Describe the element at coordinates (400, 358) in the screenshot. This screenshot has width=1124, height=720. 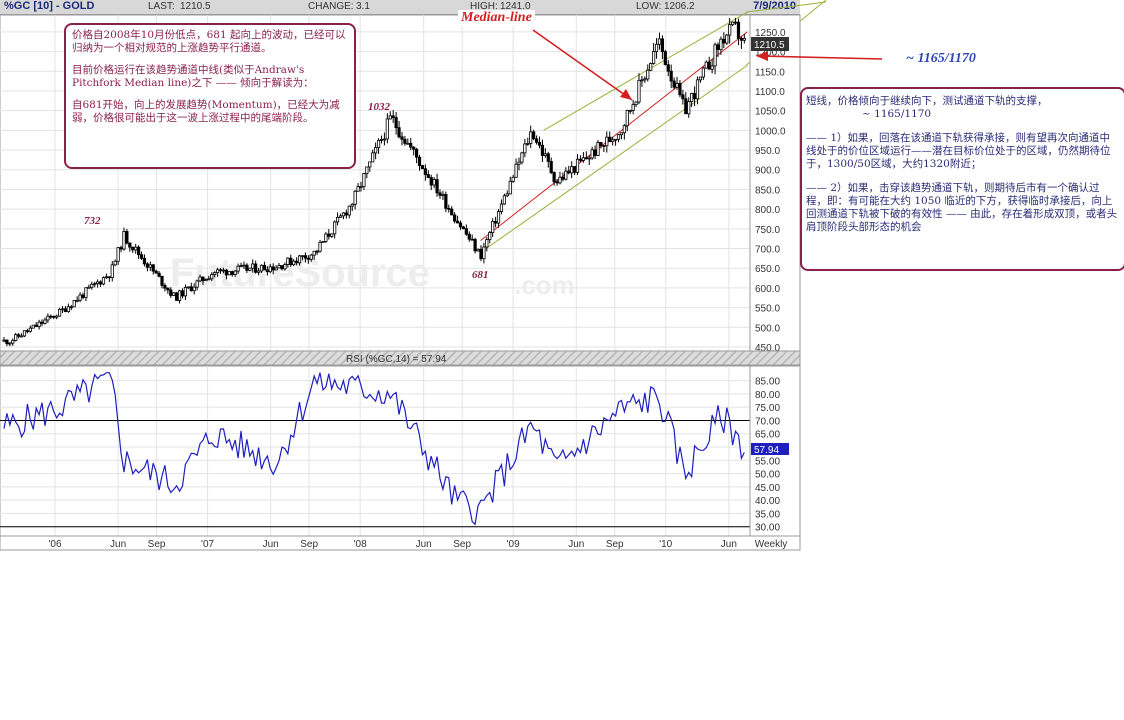
I see `rsi-title-bar` at that location.